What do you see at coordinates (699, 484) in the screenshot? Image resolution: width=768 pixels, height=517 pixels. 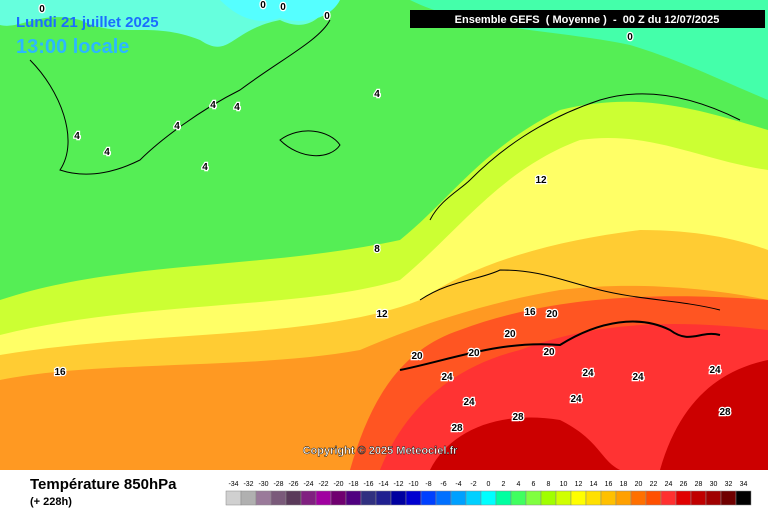 I see `legend-label: 28` at bounding box center [699, 484].